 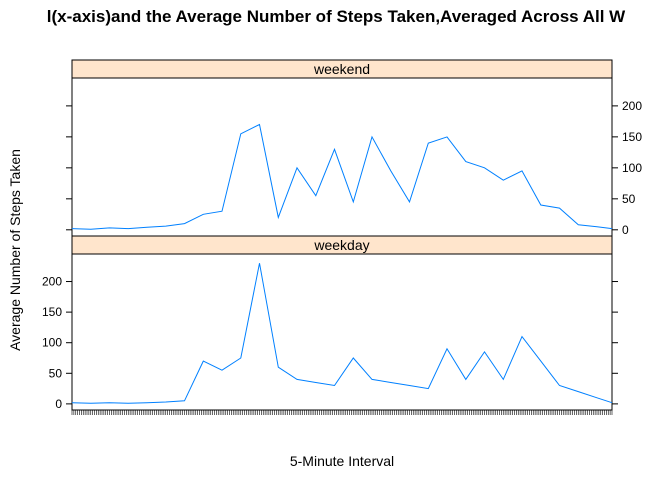 I want to click on x-axis-label: 5-Minute Interval, so click(x=342, y=461).